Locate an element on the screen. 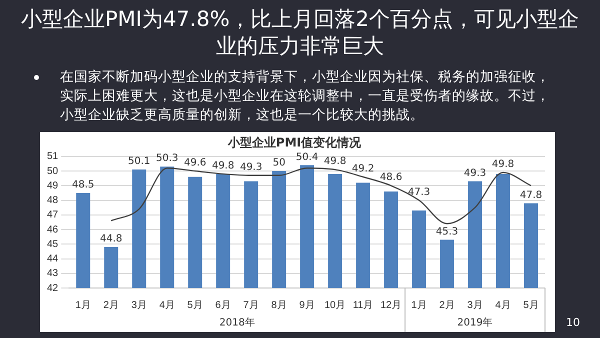 The height and width of the screenshot is (338, 600). data-label: 44.8 is located at coordinates (111, 239).